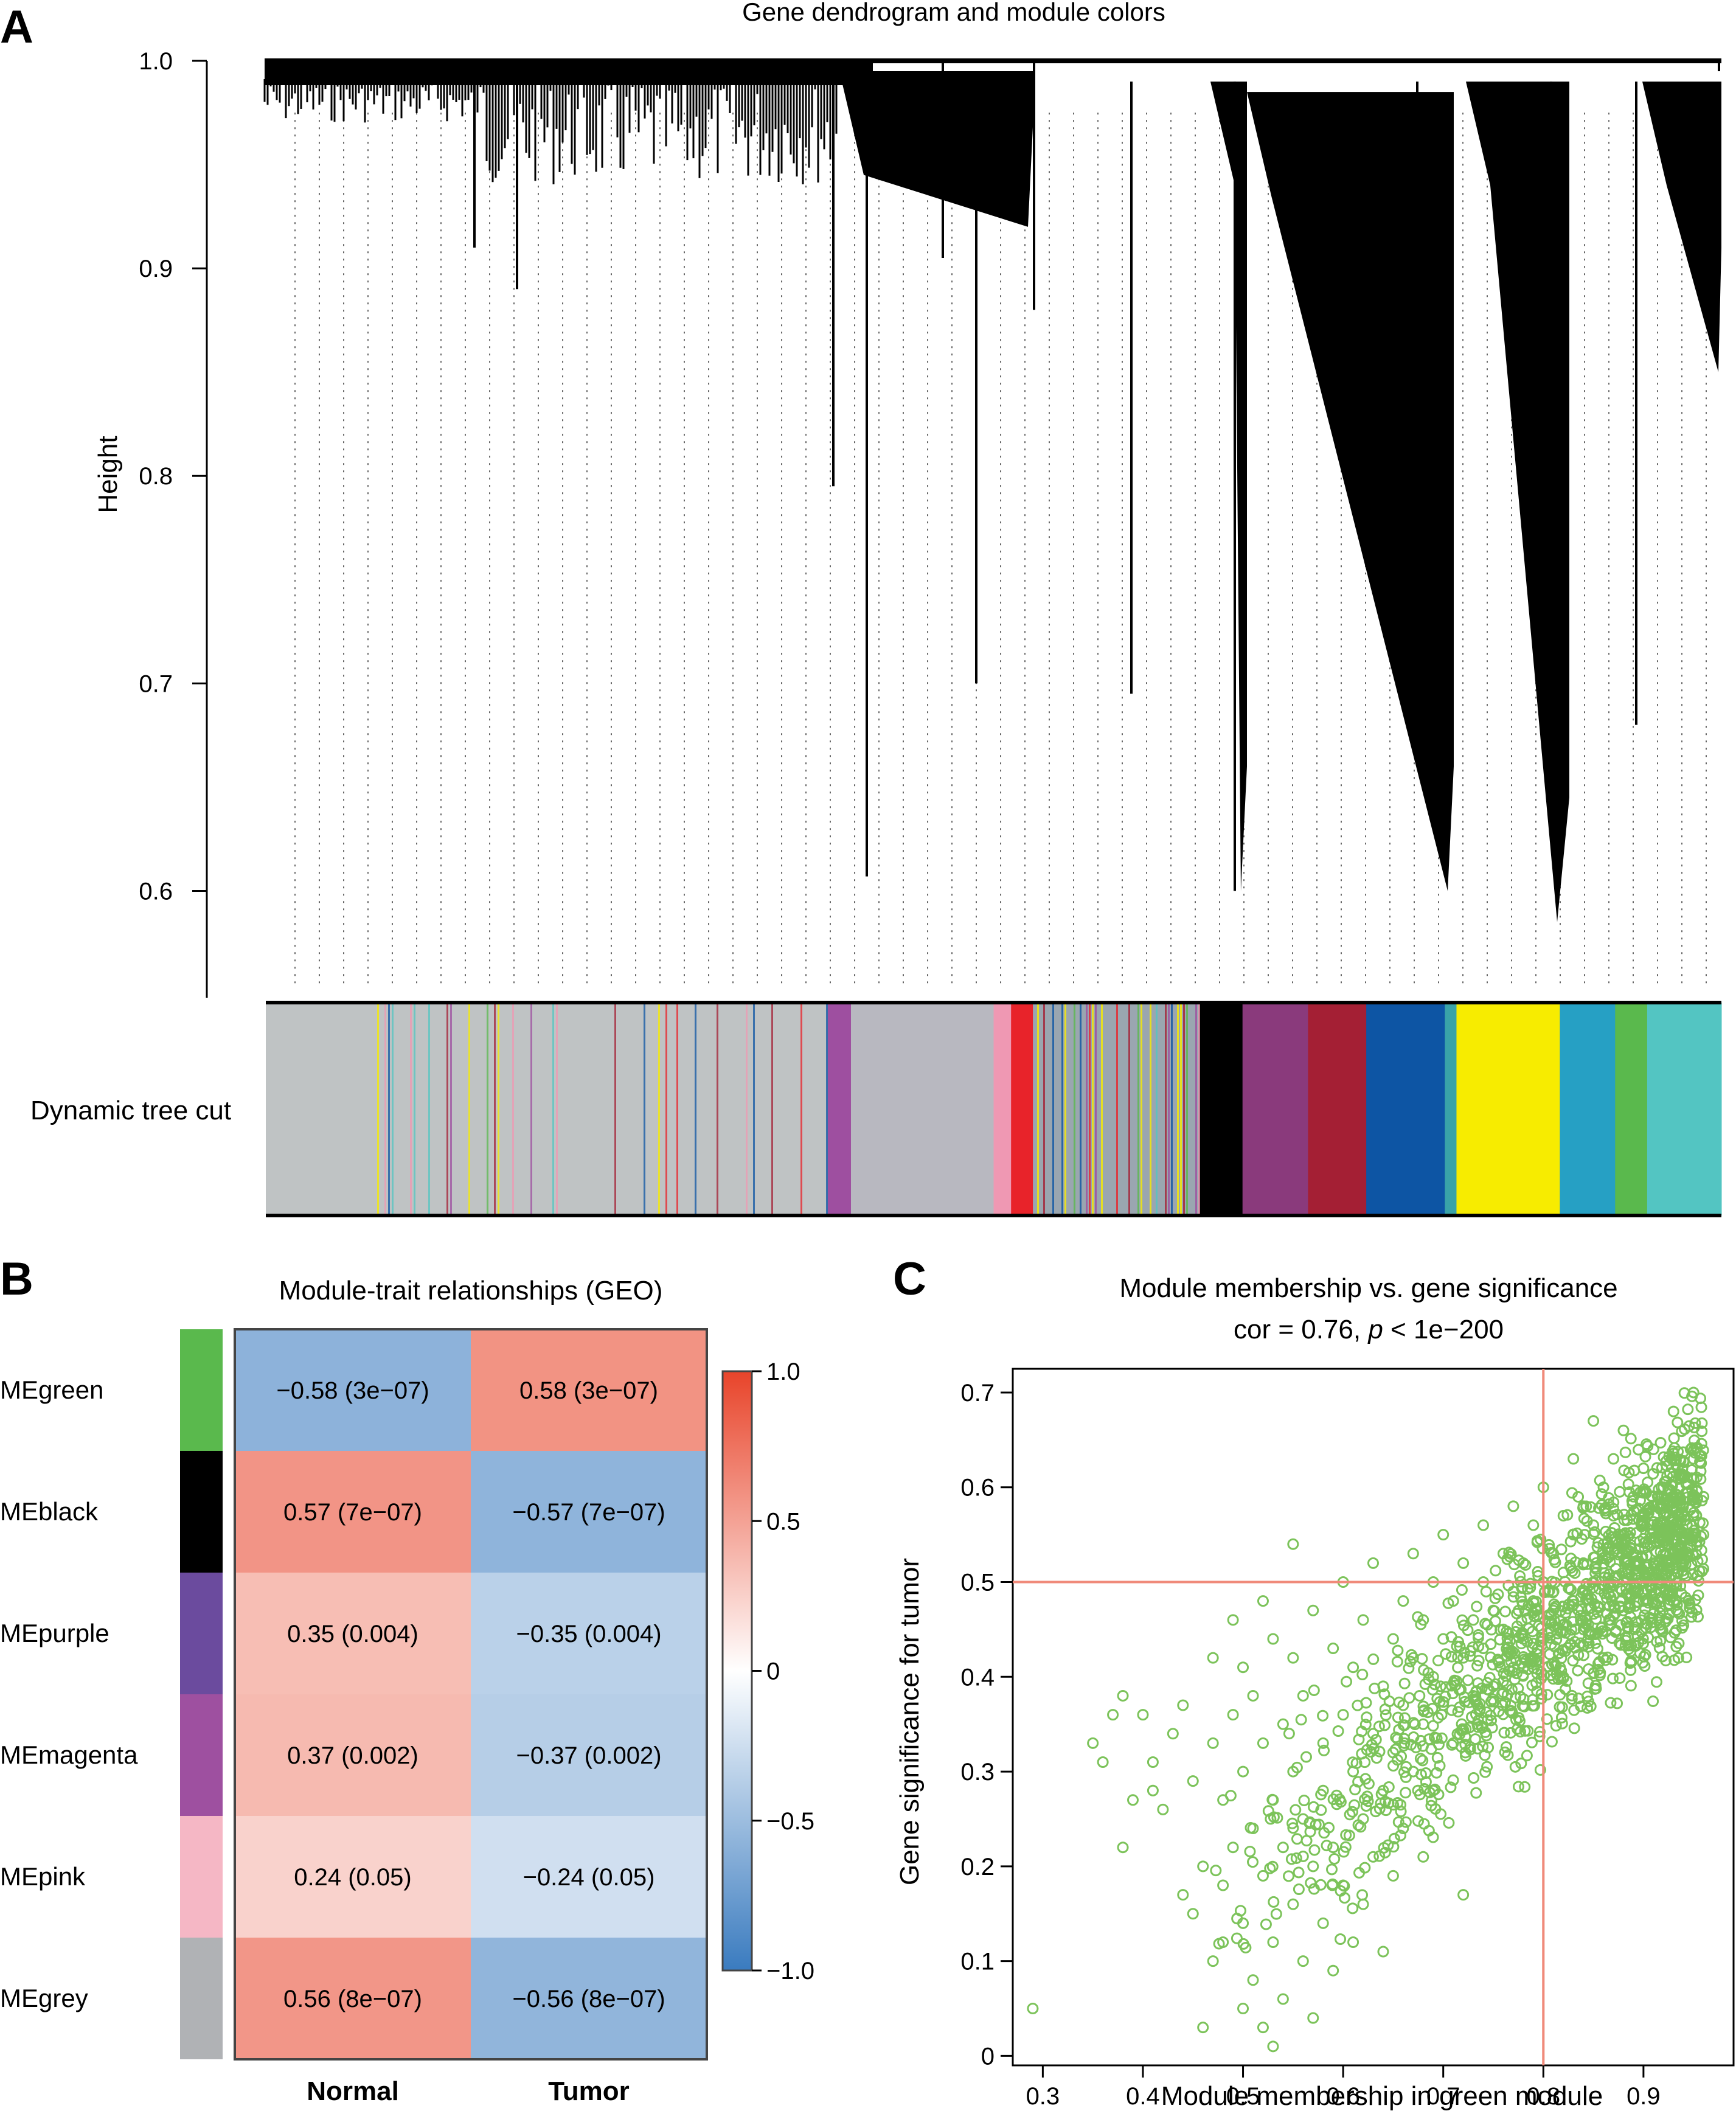 The width and height of the screenshot is (1736, 2111). Describe the element at coordinates (1228, 486) in the screenshot. I see `module-cluster` at that location.